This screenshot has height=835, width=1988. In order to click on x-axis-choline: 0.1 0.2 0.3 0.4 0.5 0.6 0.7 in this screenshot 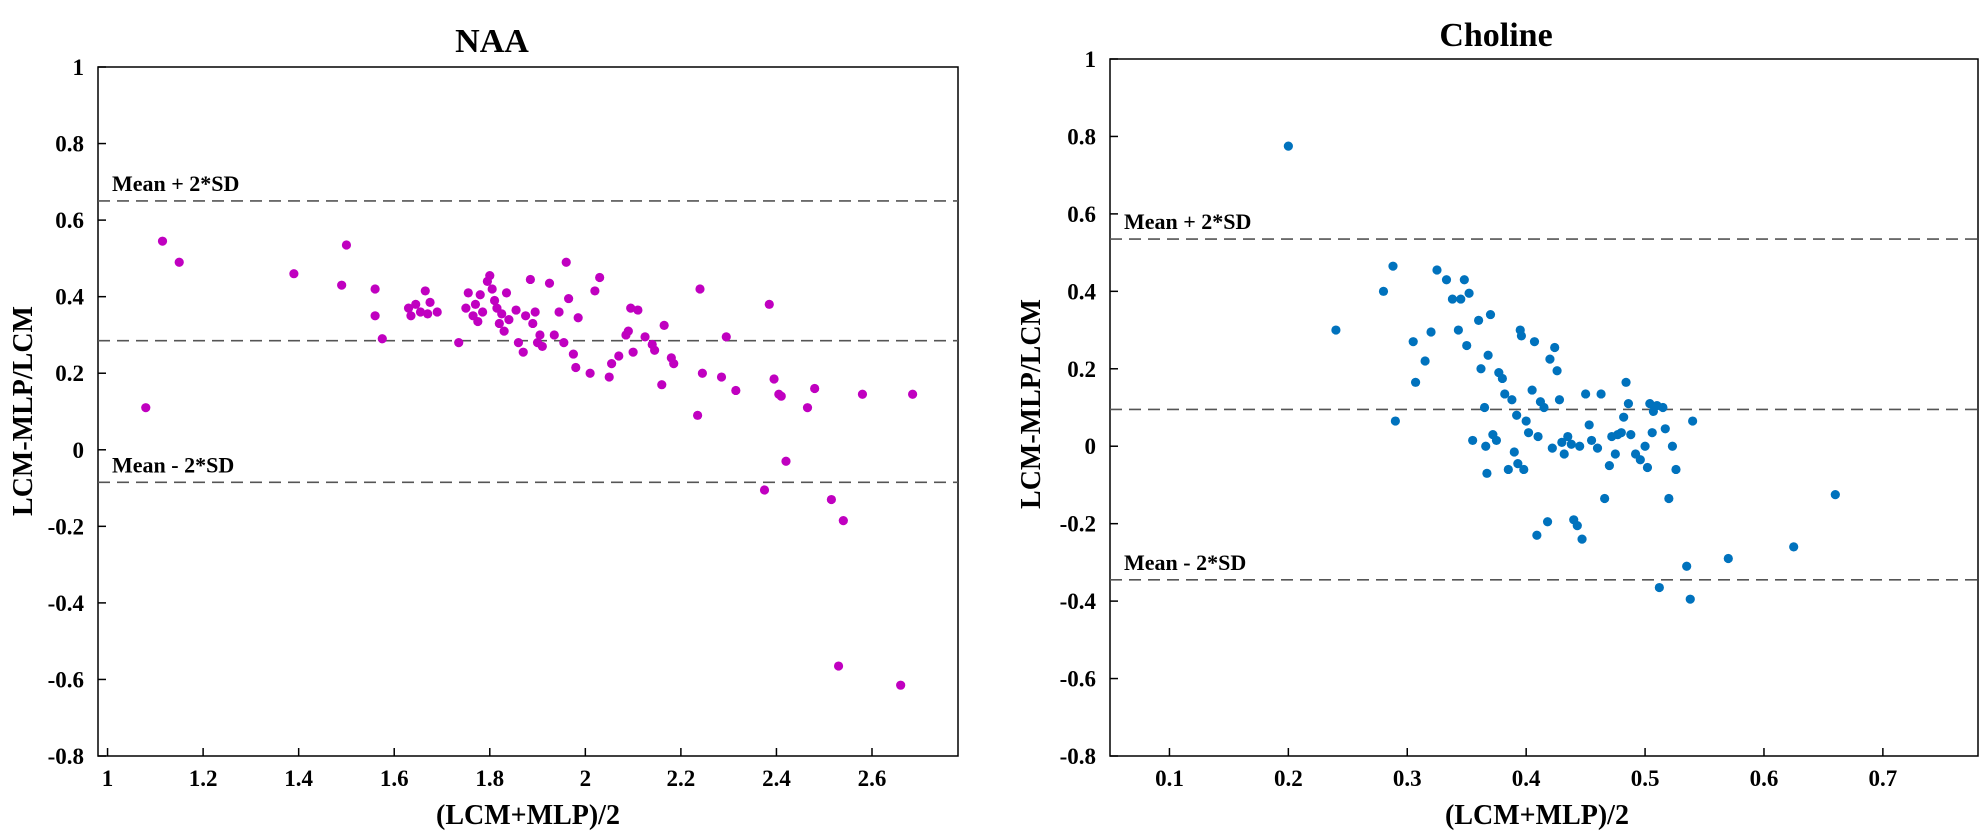, I will do `click(1526, 769)`.